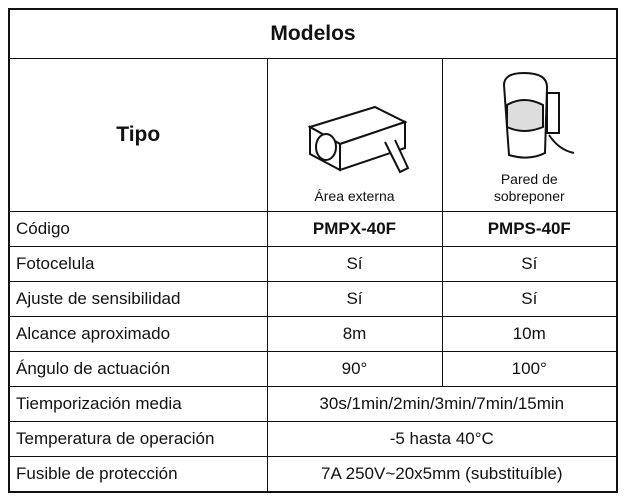 The width and height of the screenshot is (624, 500). Describe the element at coordinates (529, 369) in the screenshot. I see `row-value: 100°` at that location.